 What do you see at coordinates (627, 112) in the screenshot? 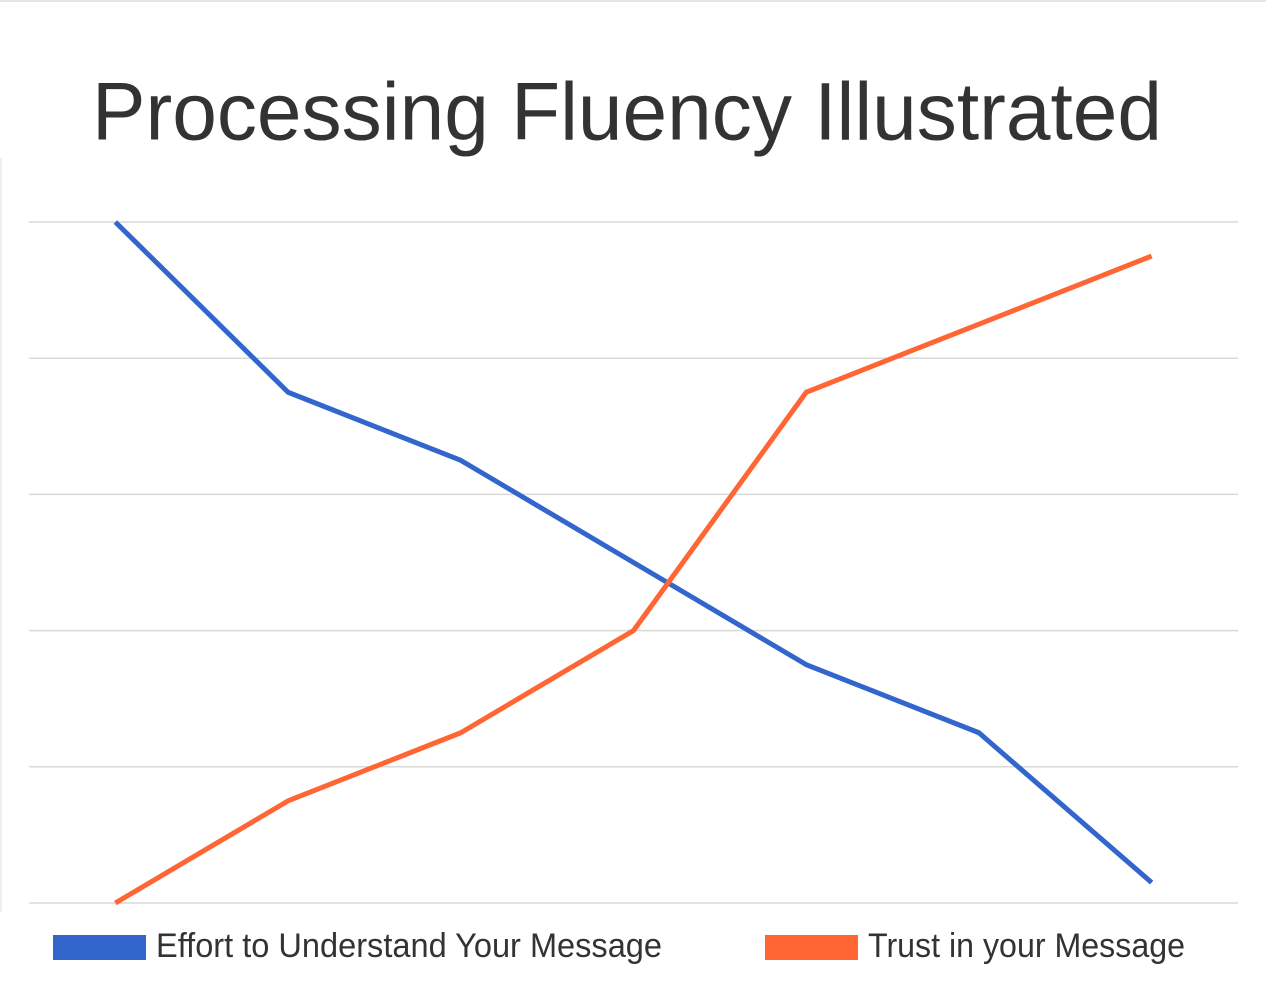
I see `chart-title: Processing Fluency Illustrated` at bounding box center [627, 112].